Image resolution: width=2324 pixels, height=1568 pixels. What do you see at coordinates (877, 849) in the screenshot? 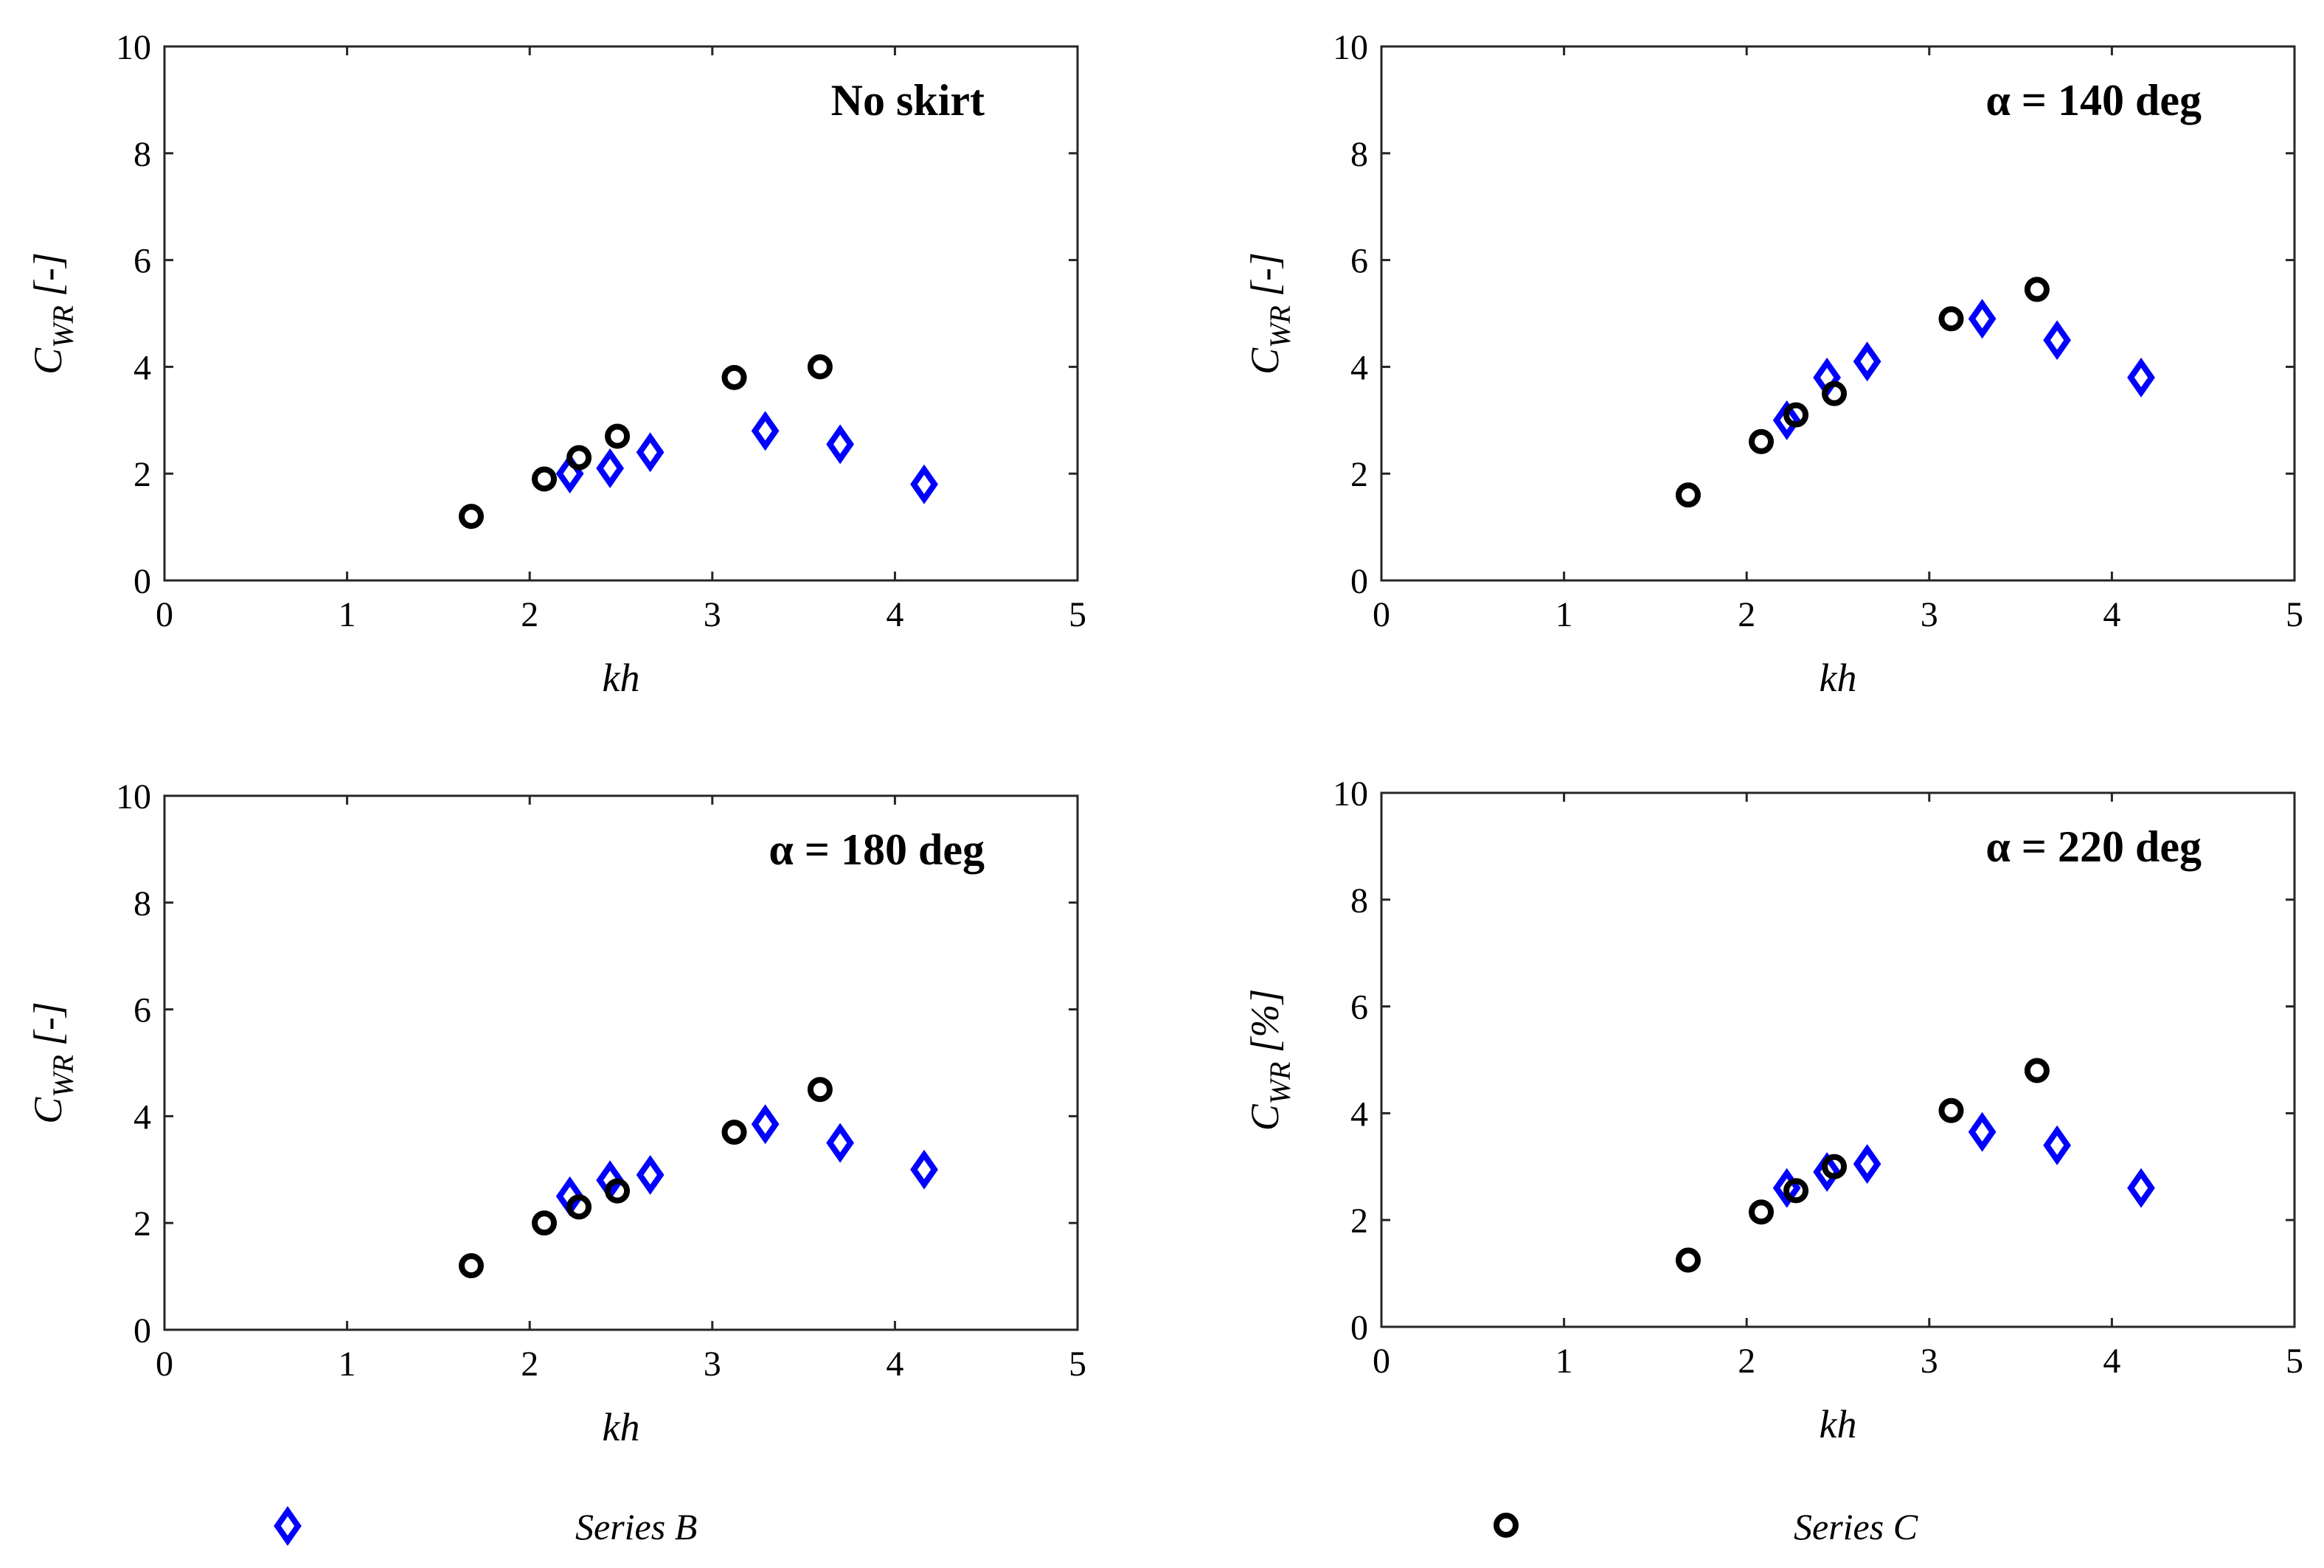
I see `panel-title: α = 180 deg` at bounding box center [877, 849].